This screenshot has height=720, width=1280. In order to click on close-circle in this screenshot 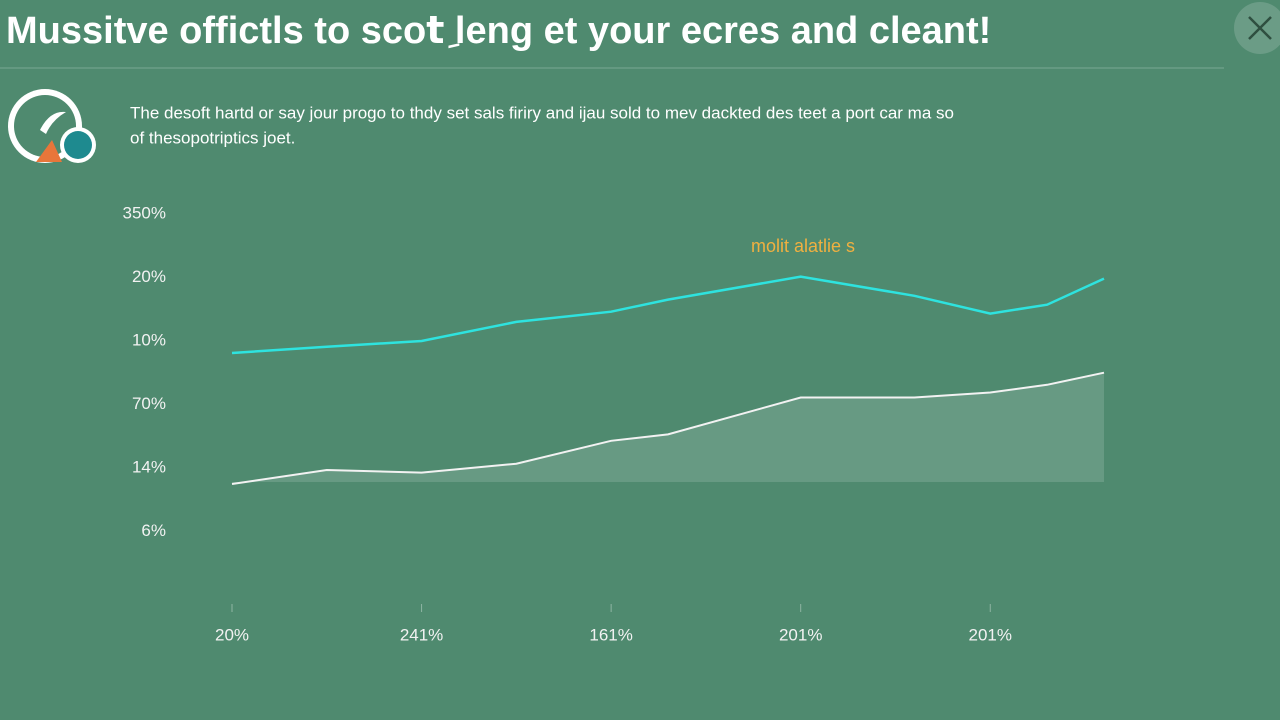, I will do `click(1257, 28)`.